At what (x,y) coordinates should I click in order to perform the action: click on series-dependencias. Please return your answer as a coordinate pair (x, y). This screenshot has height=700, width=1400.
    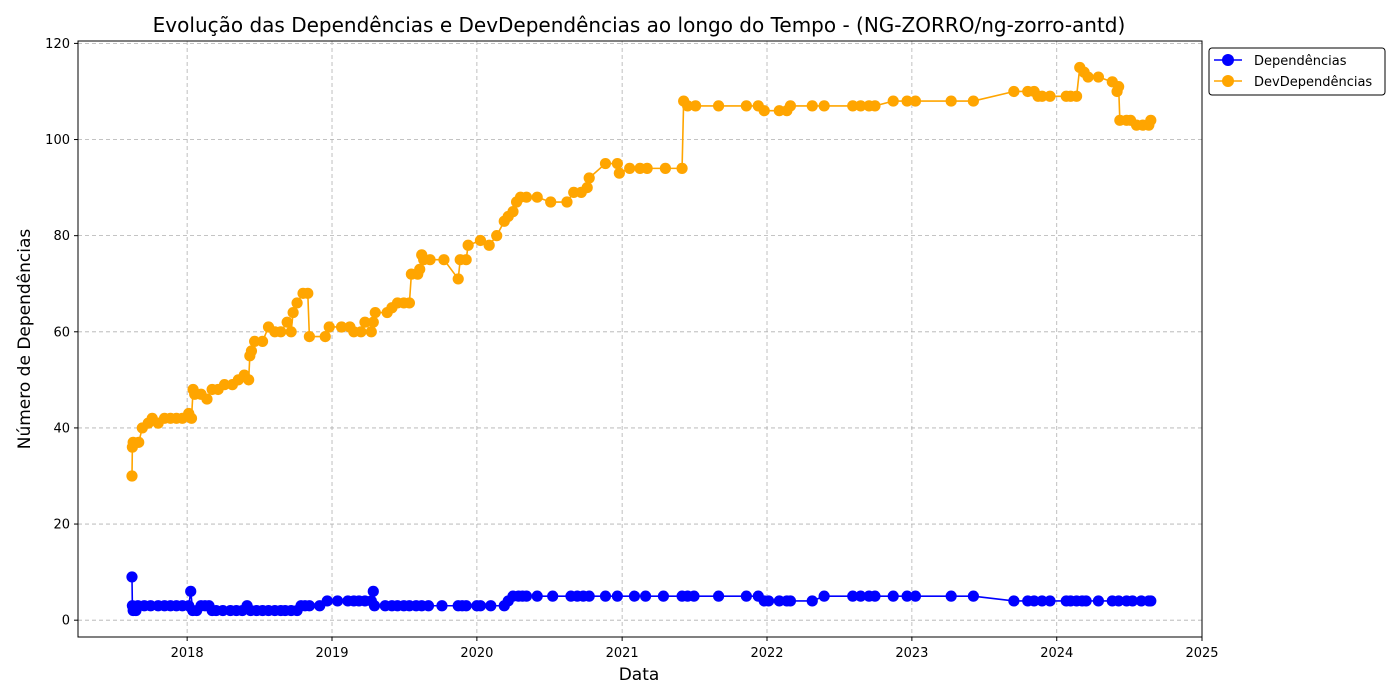
    Looking at the image, I should click on (641, 594).